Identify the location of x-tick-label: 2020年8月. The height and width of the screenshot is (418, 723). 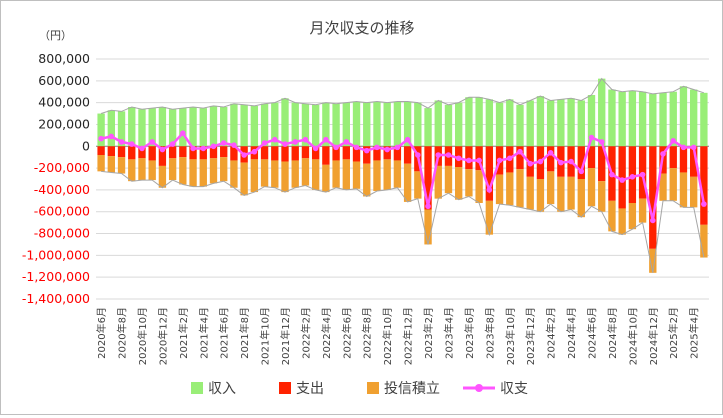
(122, 333).